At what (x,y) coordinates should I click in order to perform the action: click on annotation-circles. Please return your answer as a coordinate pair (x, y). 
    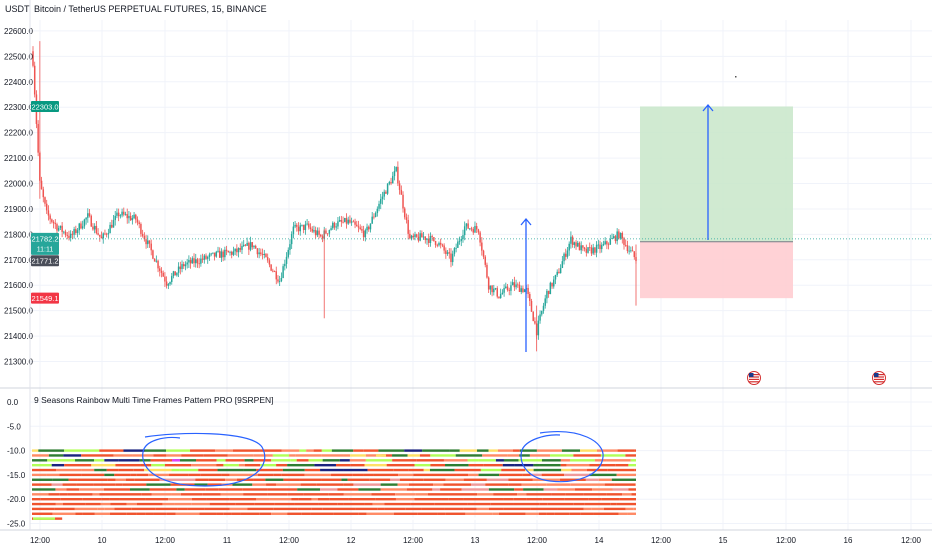
    Looking at the image, I should click on (373, 459).